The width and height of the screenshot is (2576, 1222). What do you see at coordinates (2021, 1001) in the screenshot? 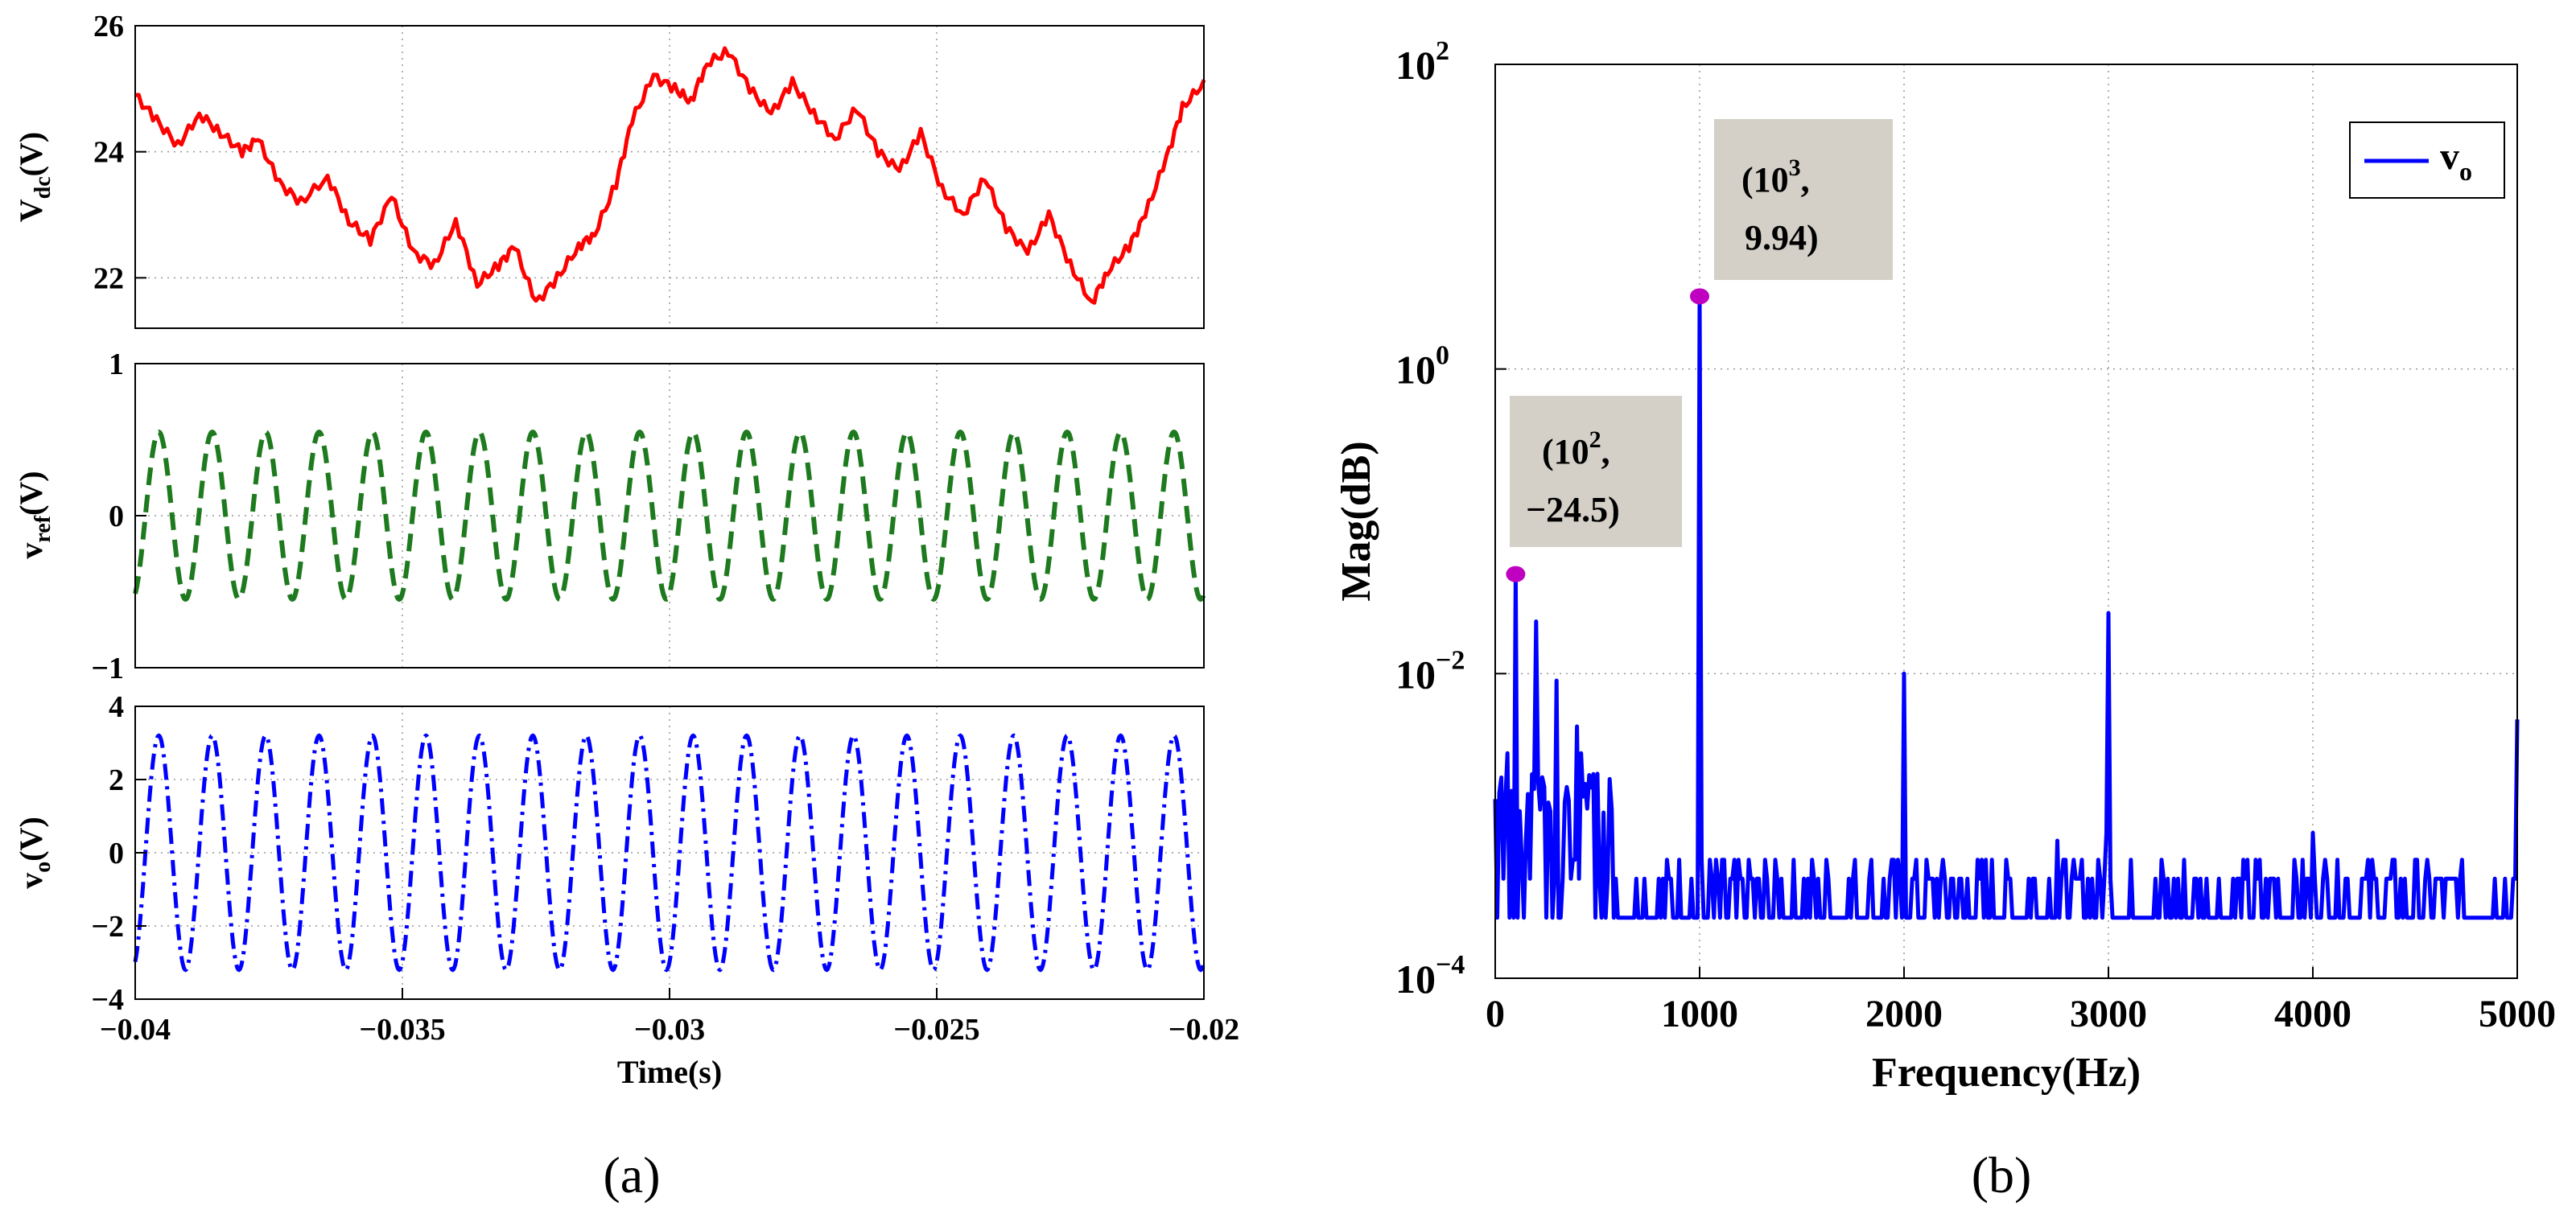
I see `spectrum-x-ticks: 0 1000 2000 3000 4000 5000` at bounding box center [2021, 1001].